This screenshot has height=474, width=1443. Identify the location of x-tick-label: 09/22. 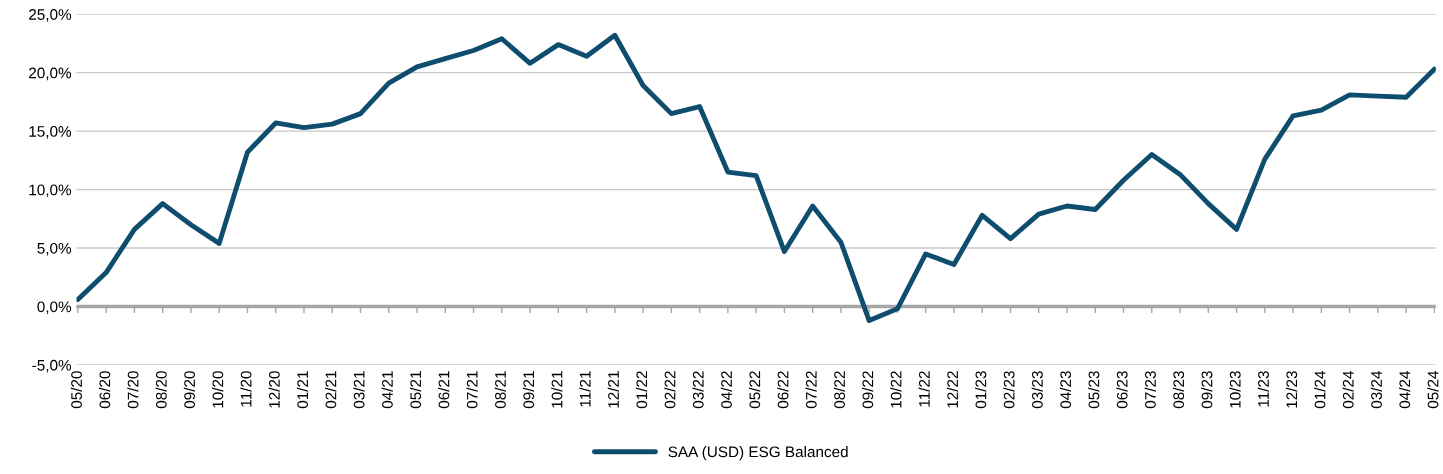
(868, 390).